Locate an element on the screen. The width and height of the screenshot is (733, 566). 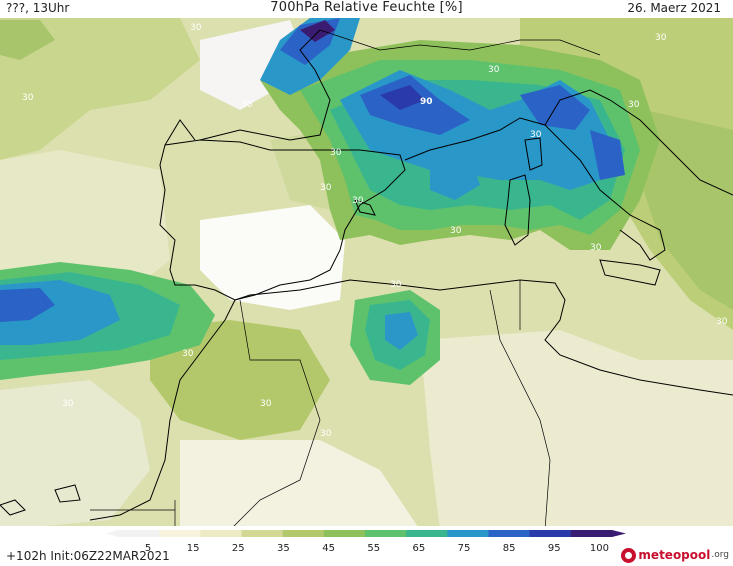
atlantic-africa-coast is located at coordinates (162, 410).